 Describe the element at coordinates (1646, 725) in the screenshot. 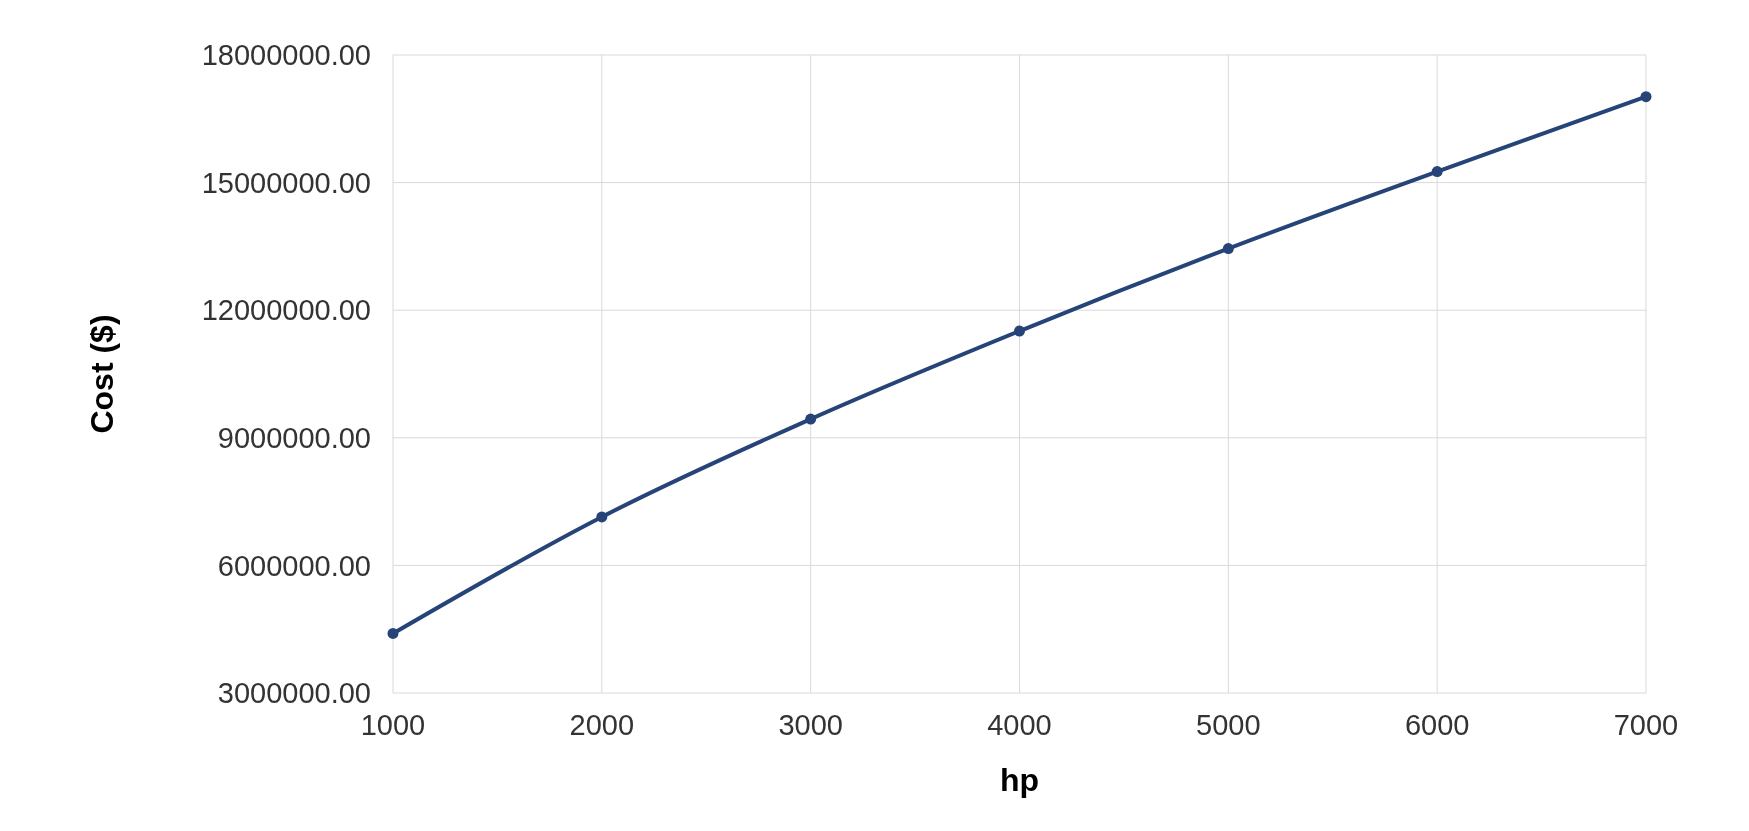

I see `x-tick-label: 7000` at that location.